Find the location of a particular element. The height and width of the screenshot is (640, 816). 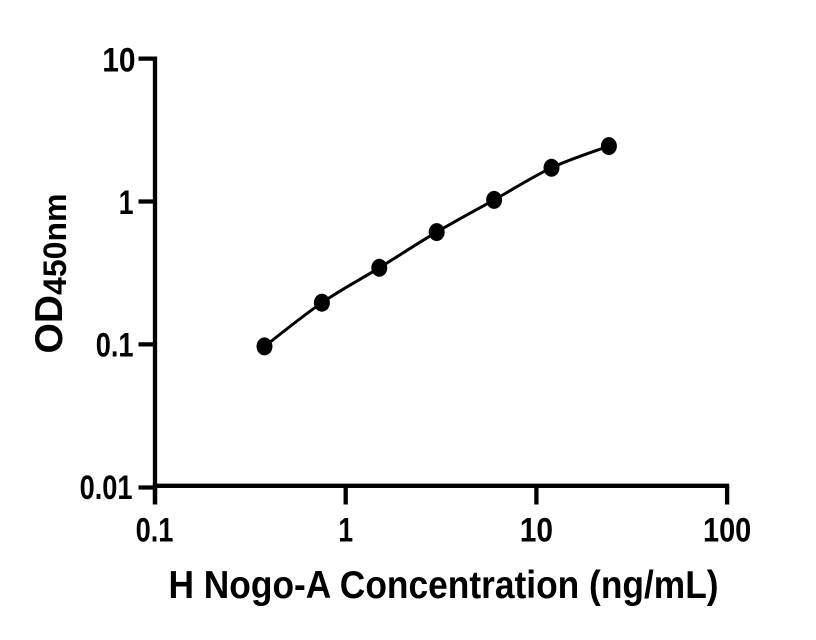

svg-text: H Nogo-A Concentration (ng/mL) is located at coordinates (443, 584).